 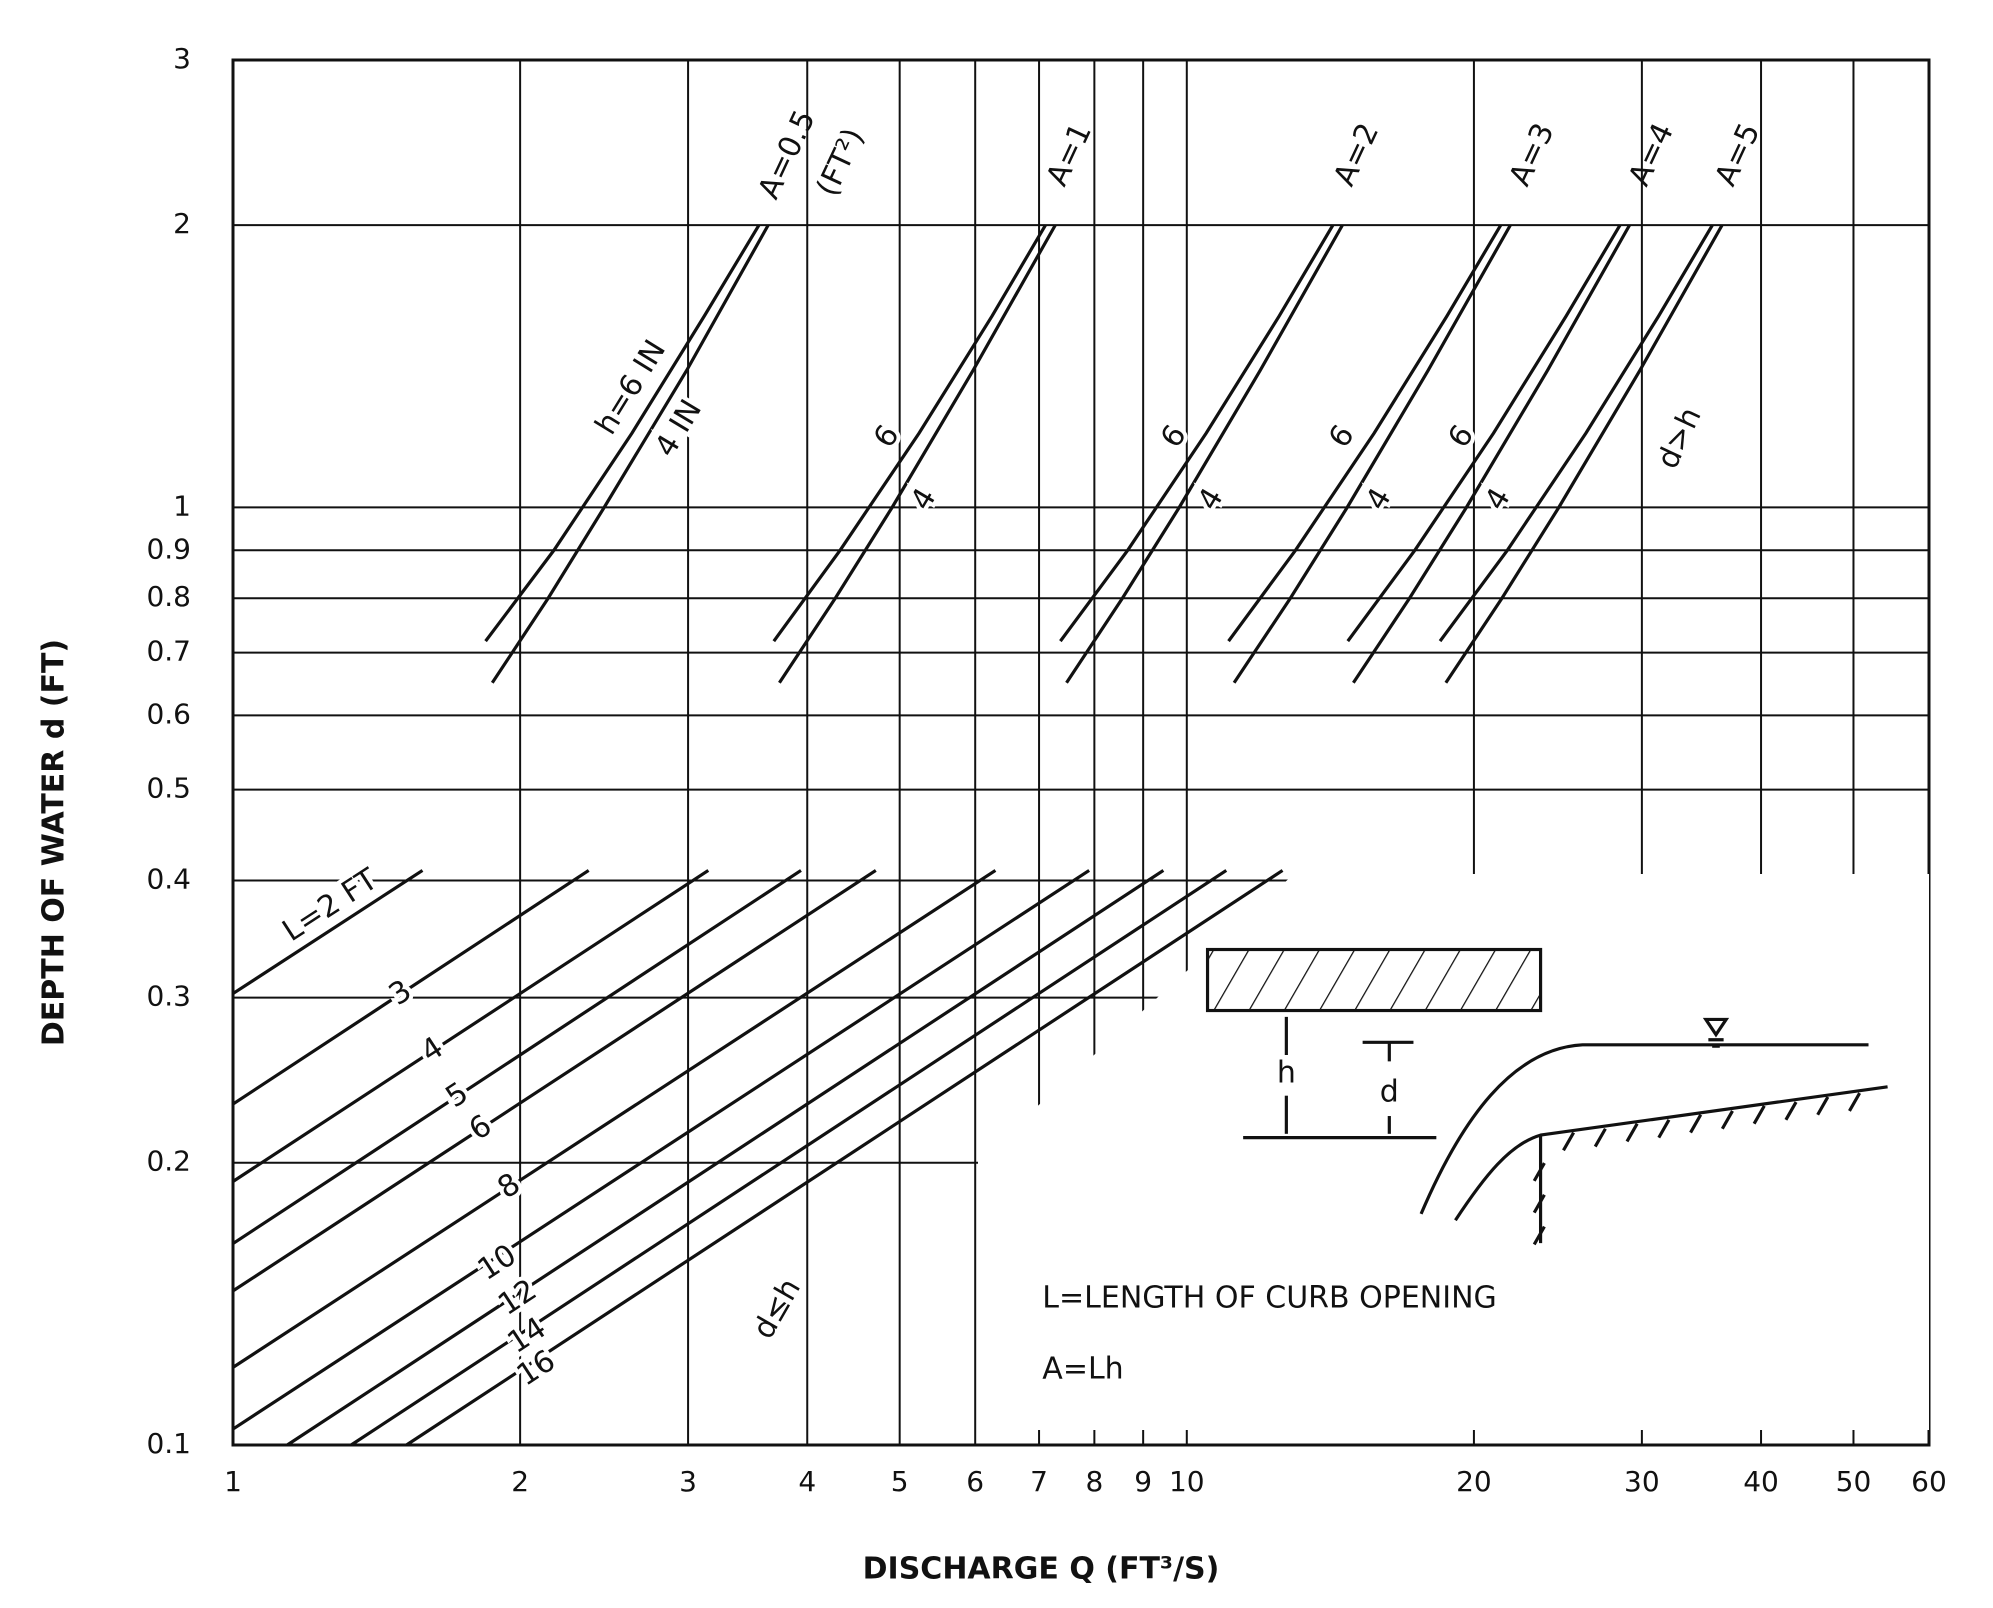 What do you see at coordinates (1642, 1481) in the screenshot?
I see `x-tick-label: 30` at bounding box center [1642, 1481].